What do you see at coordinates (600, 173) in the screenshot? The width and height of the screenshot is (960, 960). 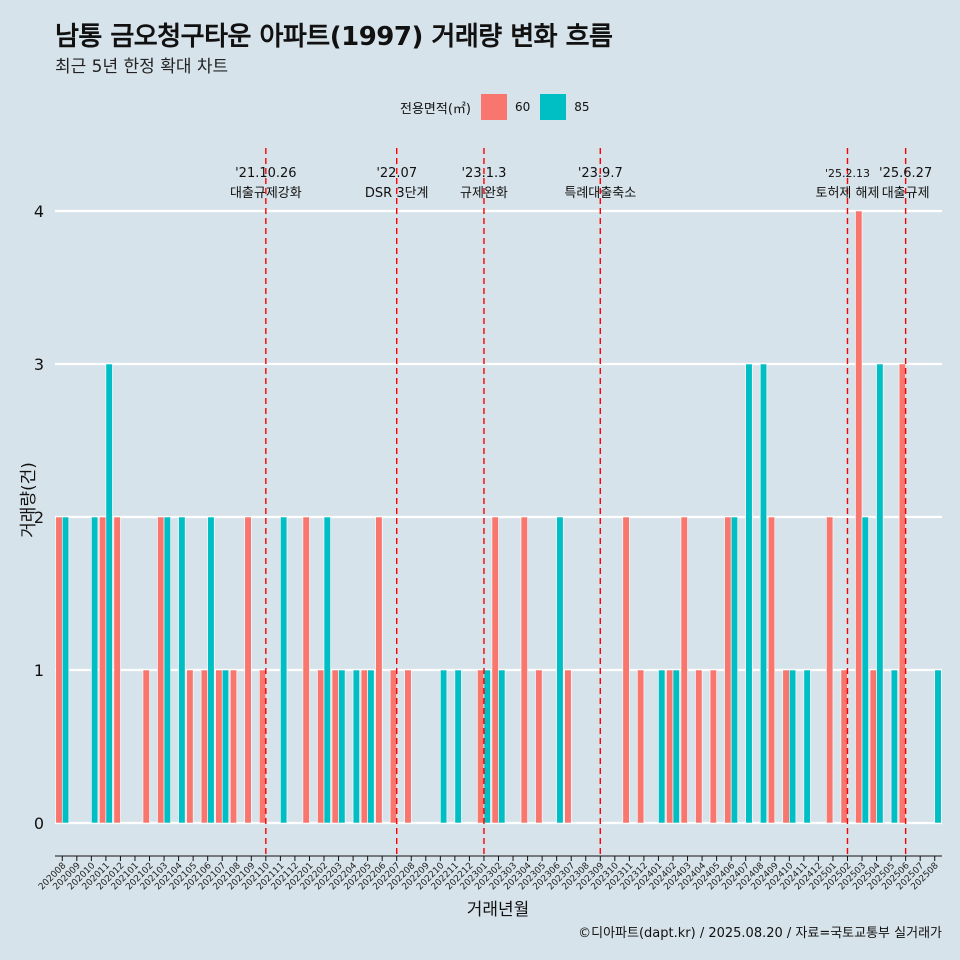 I see `event-date-label: '23.9.7` at bounding box center [600, 173].